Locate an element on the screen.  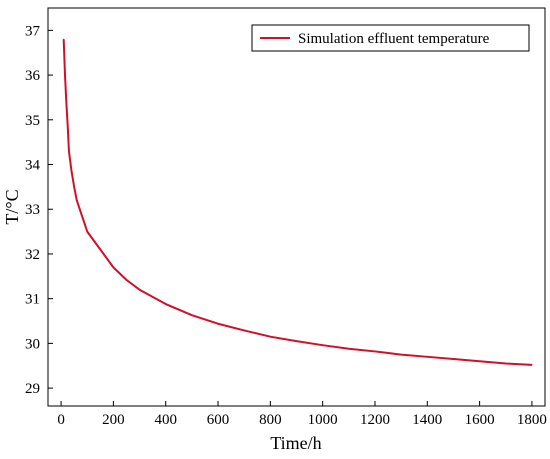
x-tick-label: 1800 is located at coordinates (532, 420).